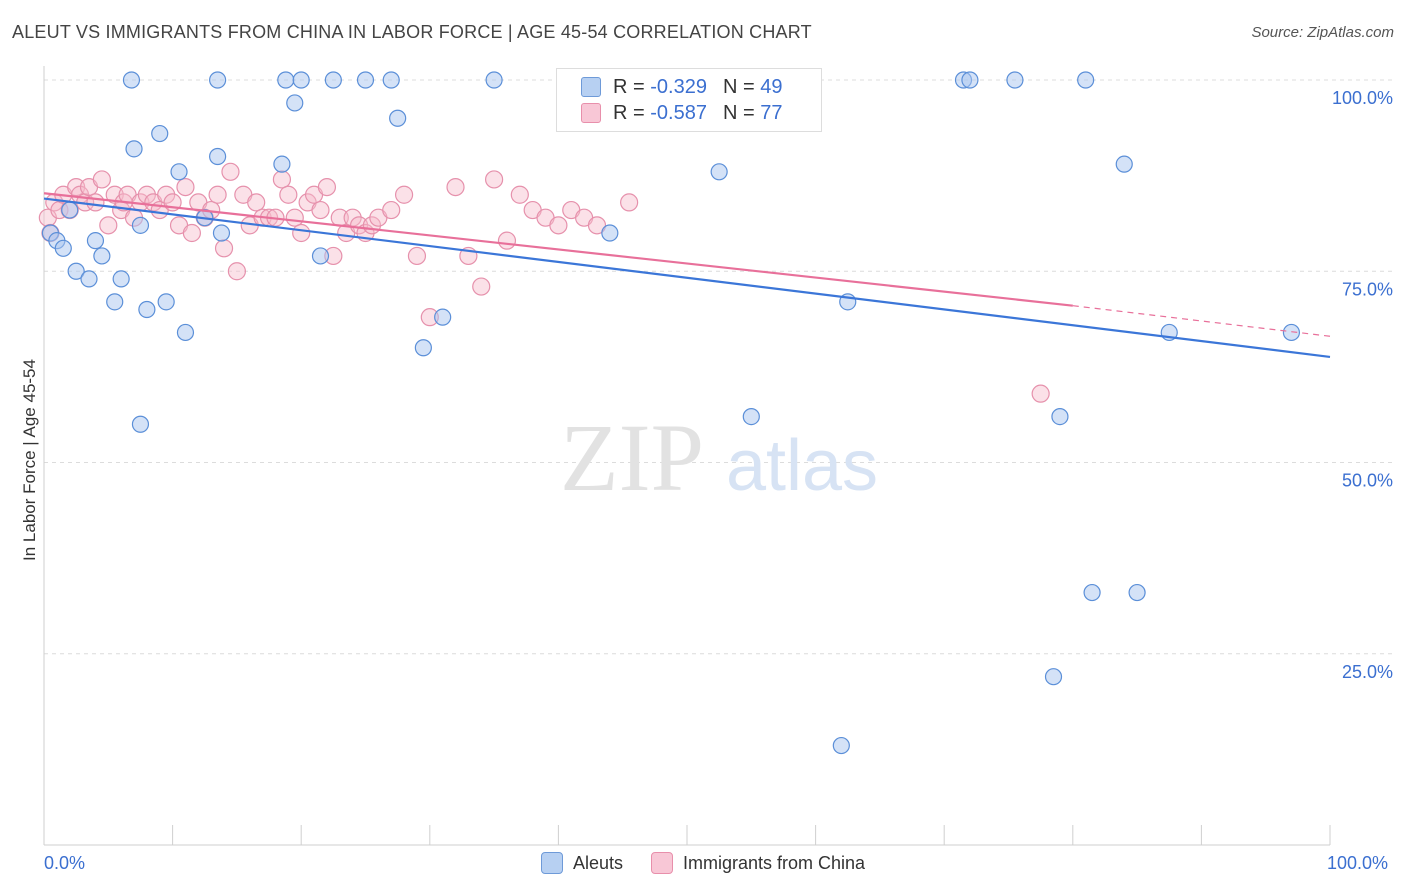  I want to click on legend-row-china: R = -0.587 N = 77, so click(681, 113).